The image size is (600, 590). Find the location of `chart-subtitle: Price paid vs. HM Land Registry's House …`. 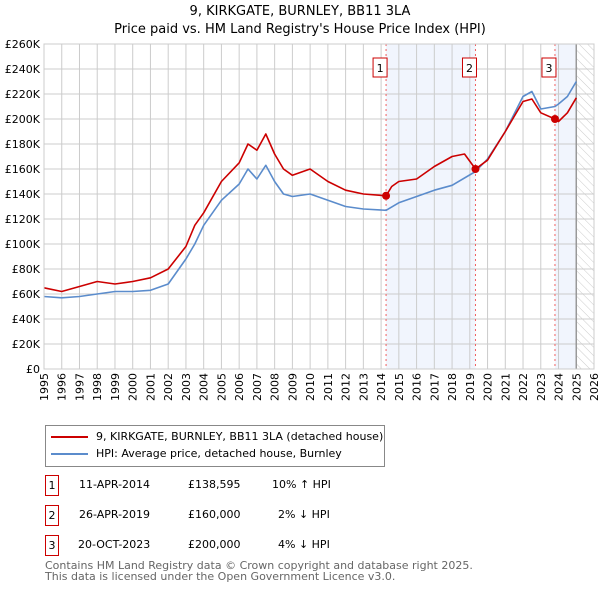

chart-subtitle: Price paid vs. HM Land Registry's House … is located at coordinates (300, 29).